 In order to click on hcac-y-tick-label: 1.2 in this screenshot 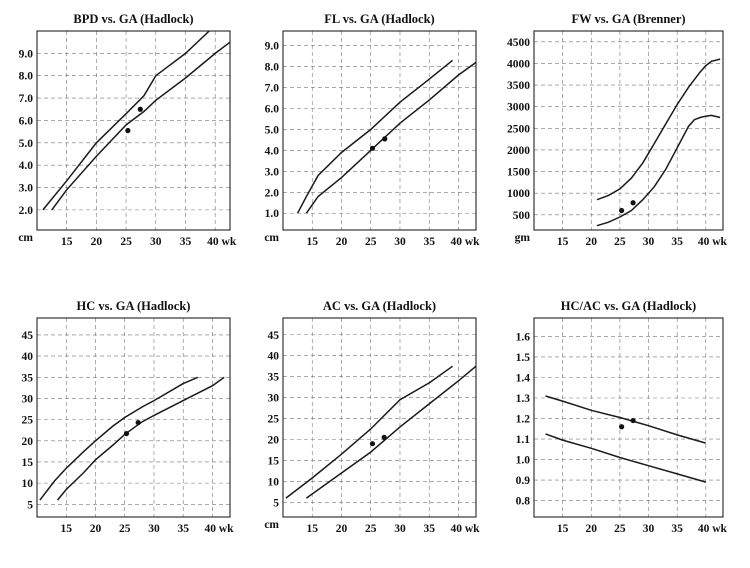, I will do `click(523, 420)`.